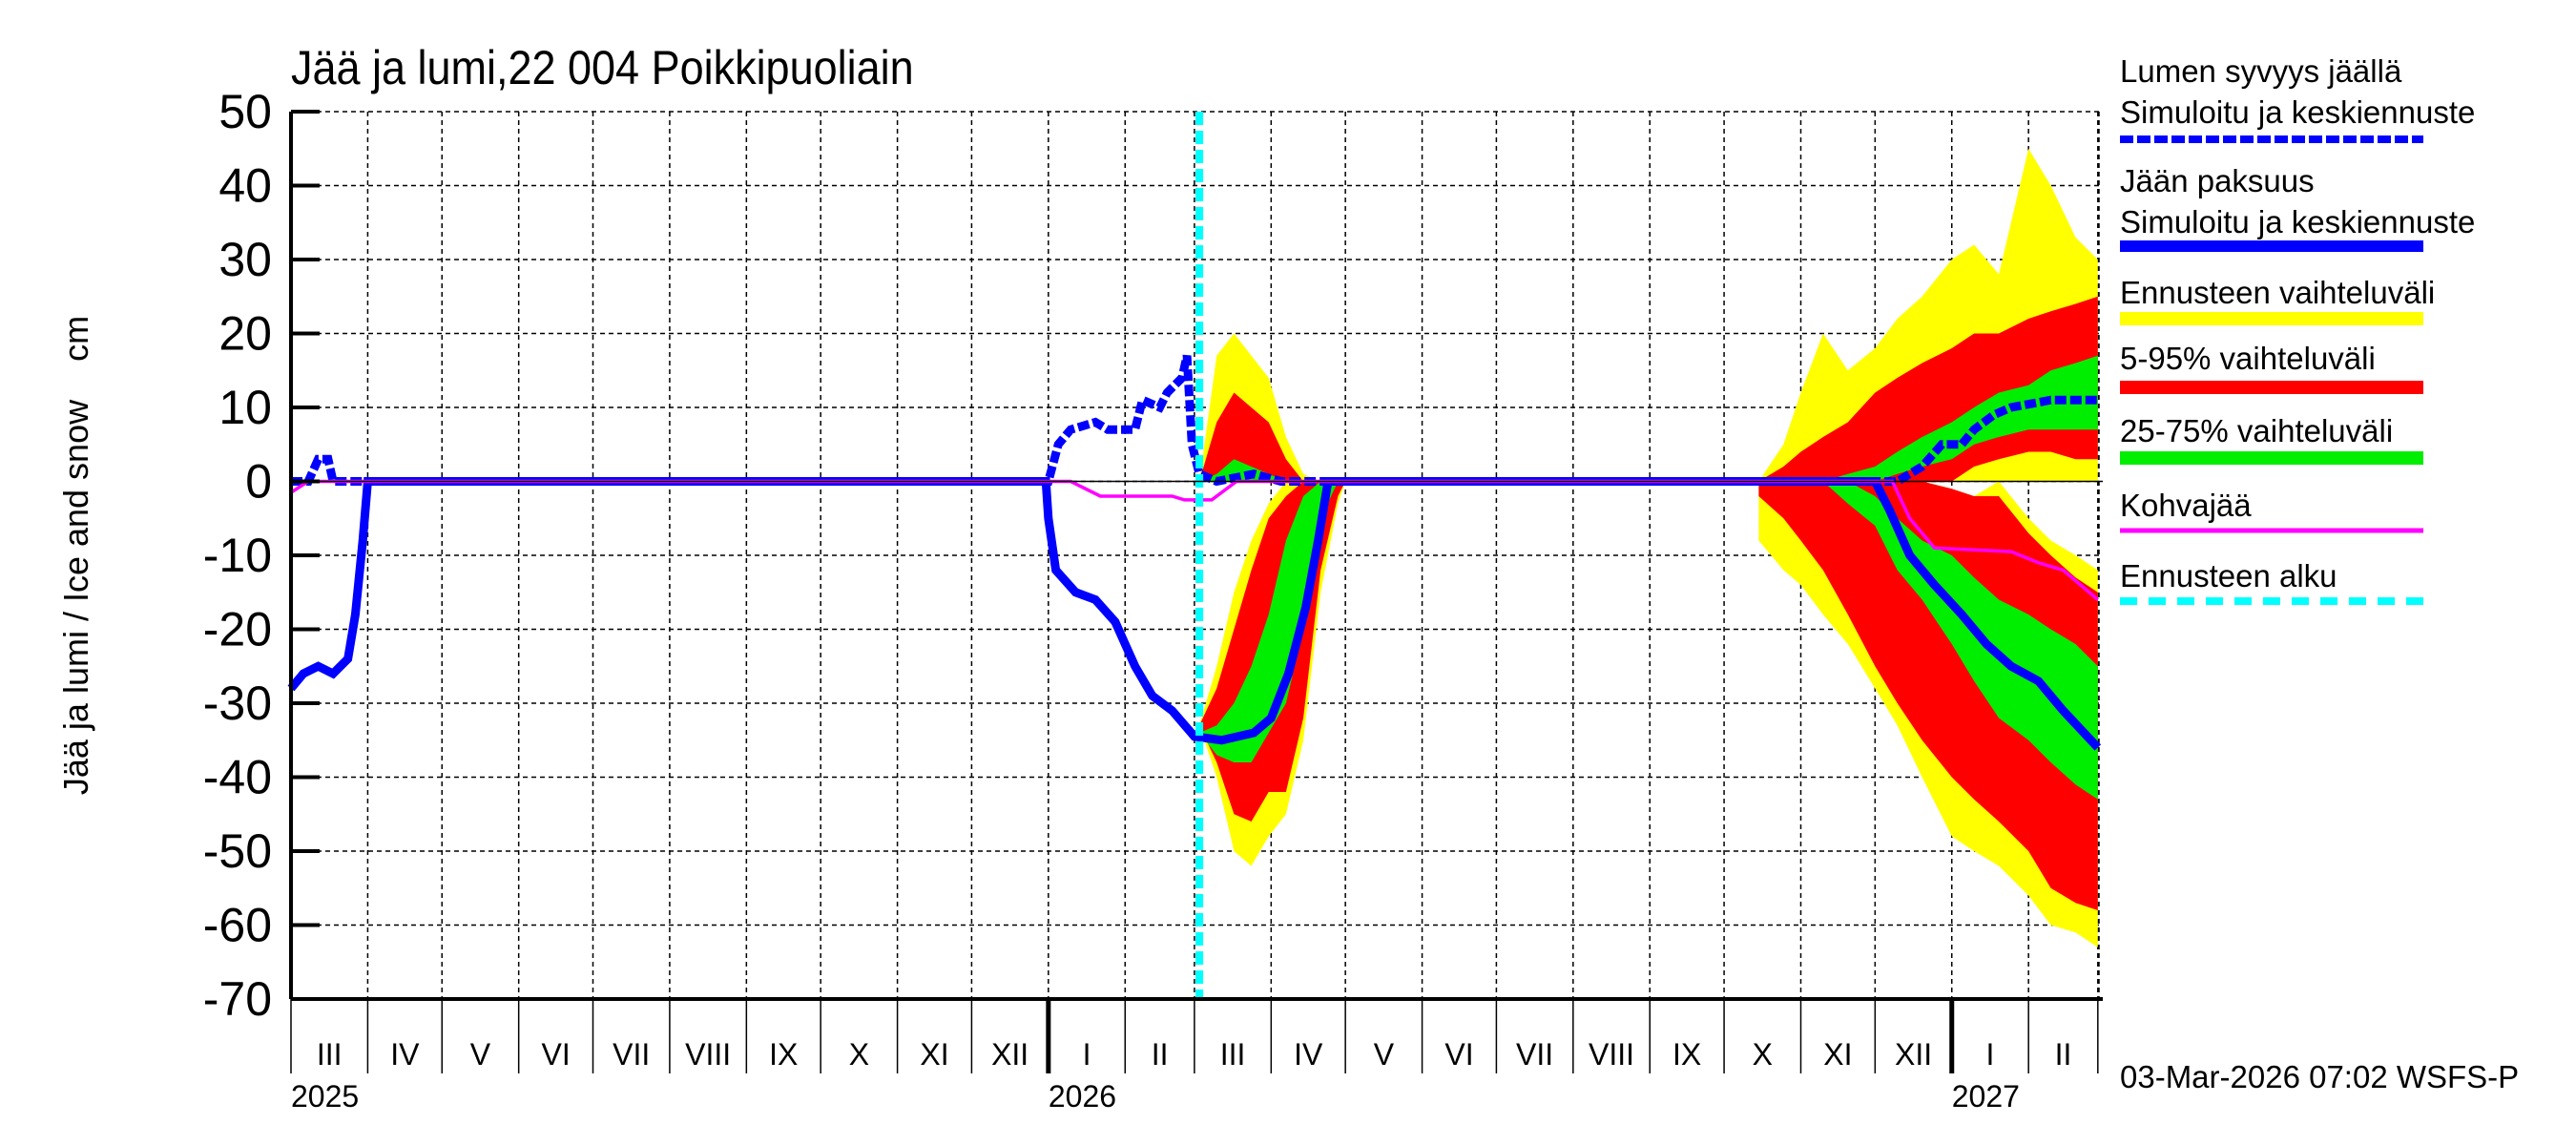 This screenshot has height=1145, width=2576. I want to click on kohva-series-line, so click(1194, 540).